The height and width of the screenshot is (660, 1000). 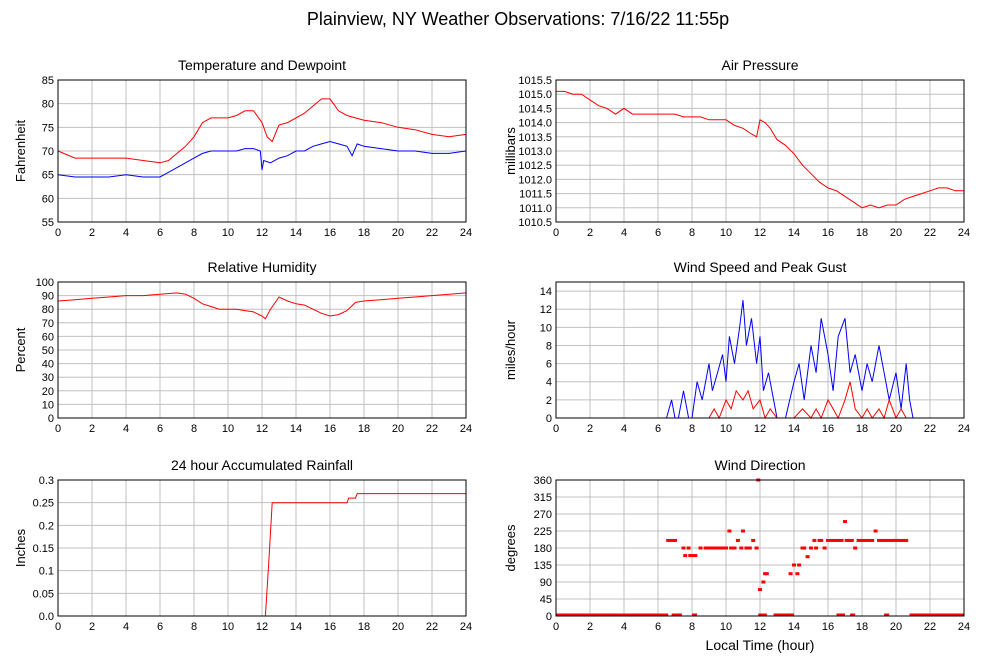 I want to click on y-tick-label: 14, so click(x=546, y=292).